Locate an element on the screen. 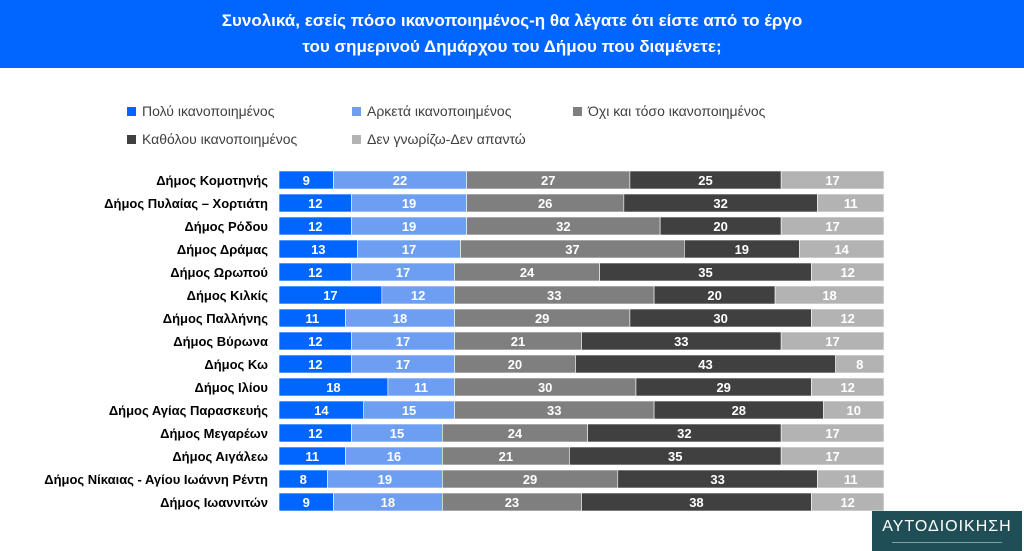 Image resolution: width=1024 pixels, height=551 pixels. category-label: Δήμος Δράμας is located at coordinates (222, 249).